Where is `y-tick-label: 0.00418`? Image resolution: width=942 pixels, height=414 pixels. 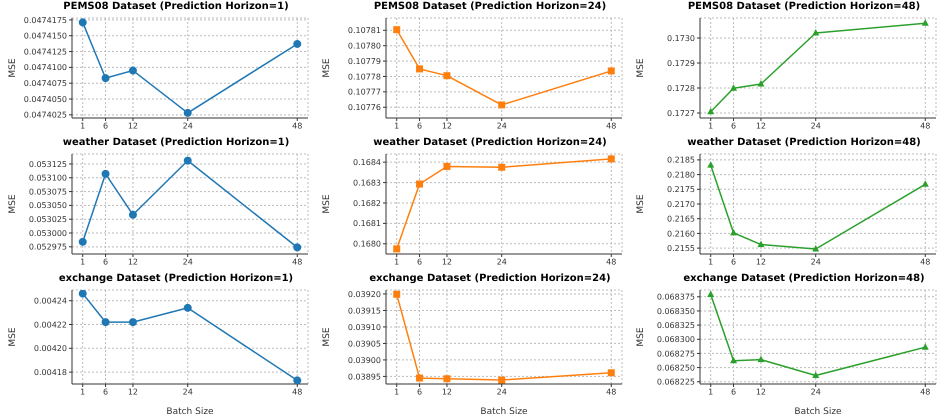
y-tick-label: 0.00418 is located at coordinates (50, 372).